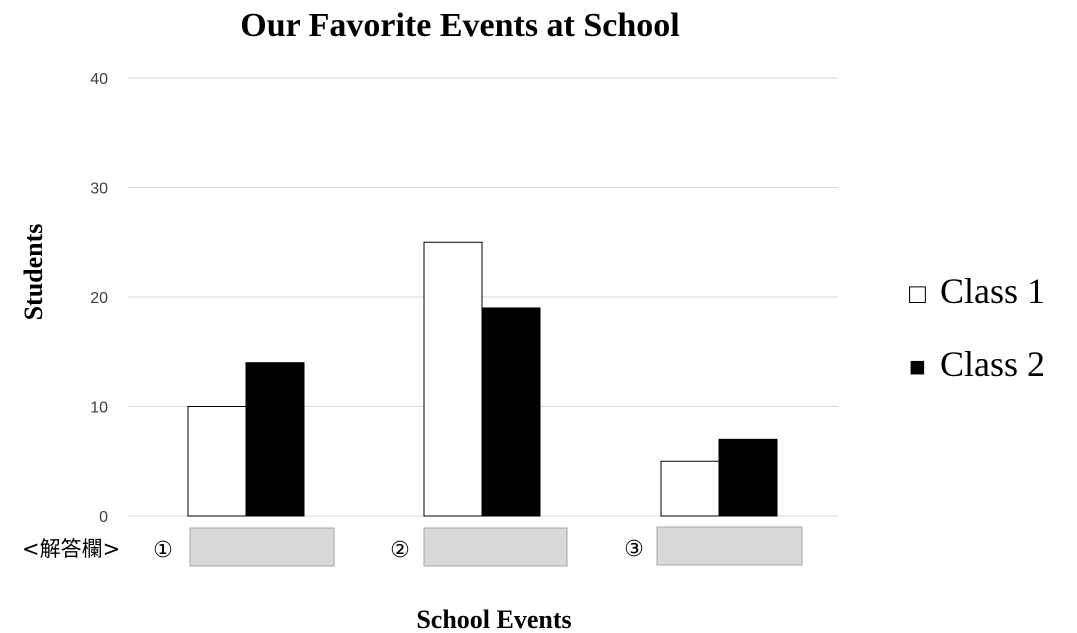 The width and height of the screenshot is (1077, 633). Describe the element at coordinates (459, 25) in the screenshot. I see `chart-title: Our Favorite Events at School` at that location.